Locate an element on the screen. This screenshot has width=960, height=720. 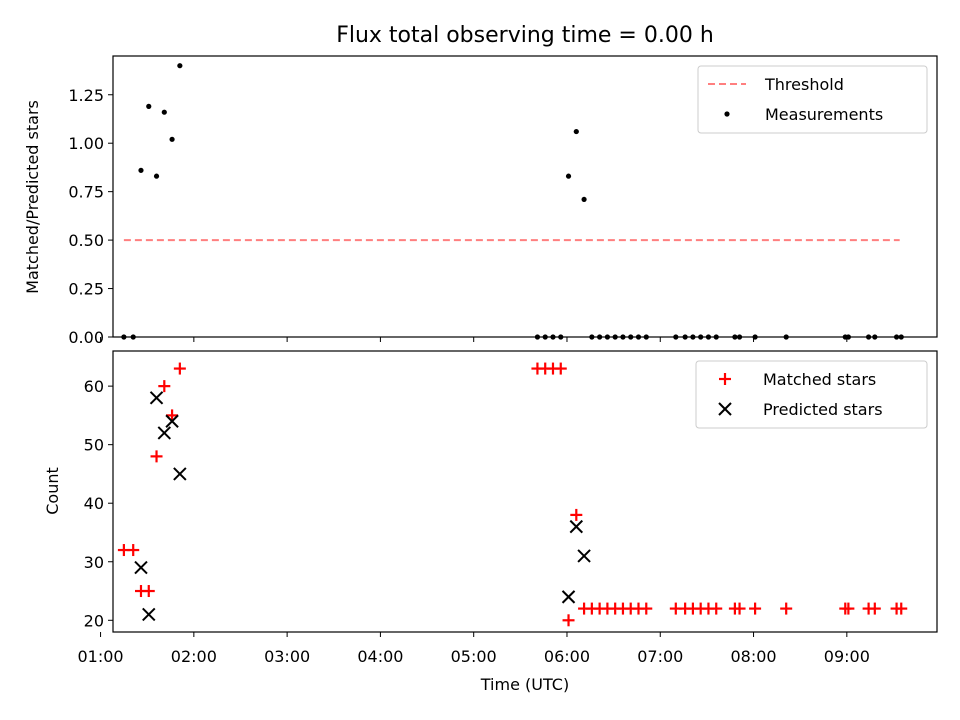
x-tick-label: 03:00 is located at coordinates (287, 656).